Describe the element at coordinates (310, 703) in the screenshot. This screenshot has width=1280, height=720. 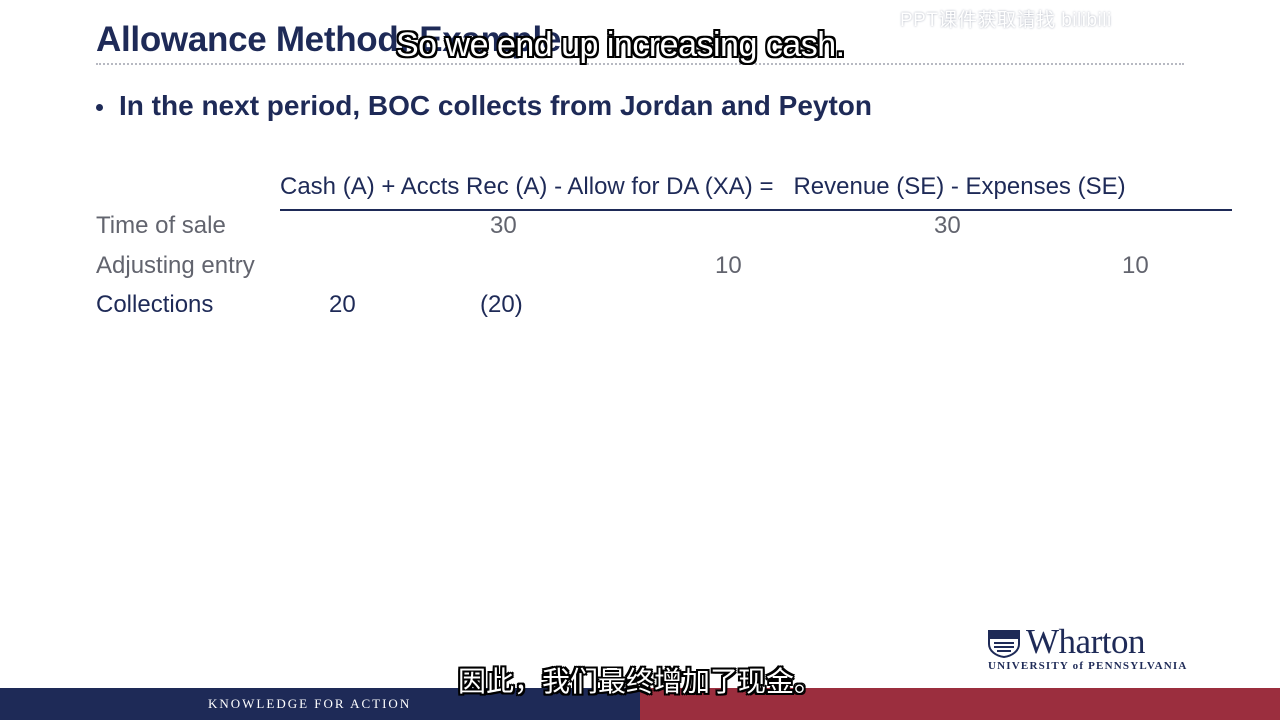
I see `footer-tagline: KNOWLEDGE FOR ACTION` at that location.